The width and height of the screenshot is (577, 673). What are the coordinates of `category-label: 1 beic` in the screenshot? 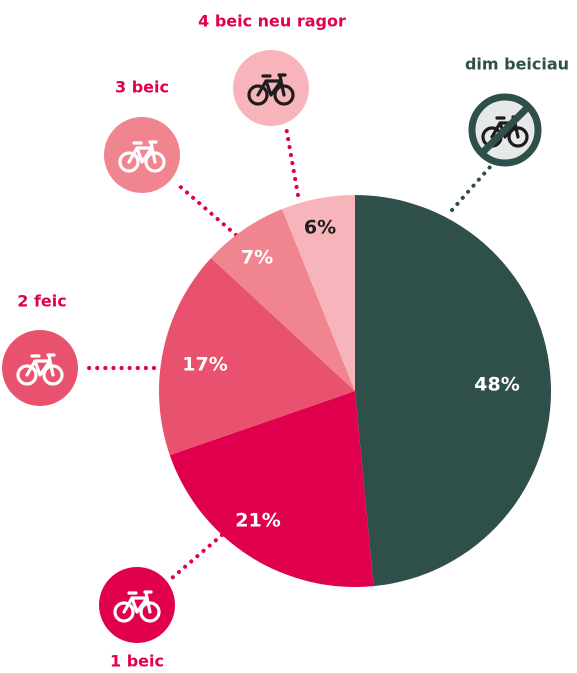 It's located at (137, 661).